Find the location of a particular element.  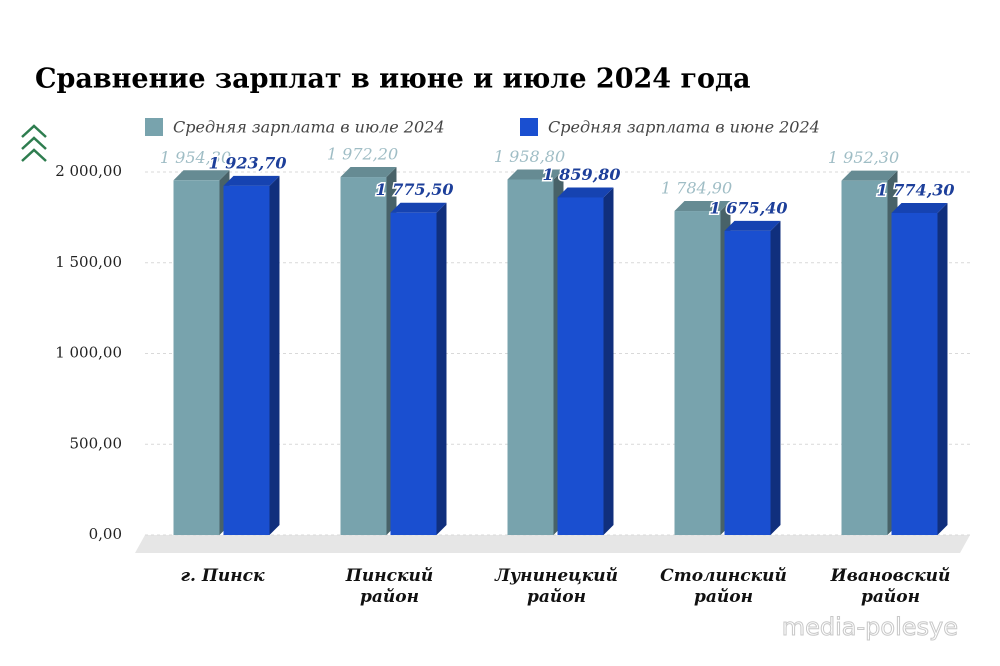

y-tick-label: 1 500,00 is located at coordinates (88, 262).